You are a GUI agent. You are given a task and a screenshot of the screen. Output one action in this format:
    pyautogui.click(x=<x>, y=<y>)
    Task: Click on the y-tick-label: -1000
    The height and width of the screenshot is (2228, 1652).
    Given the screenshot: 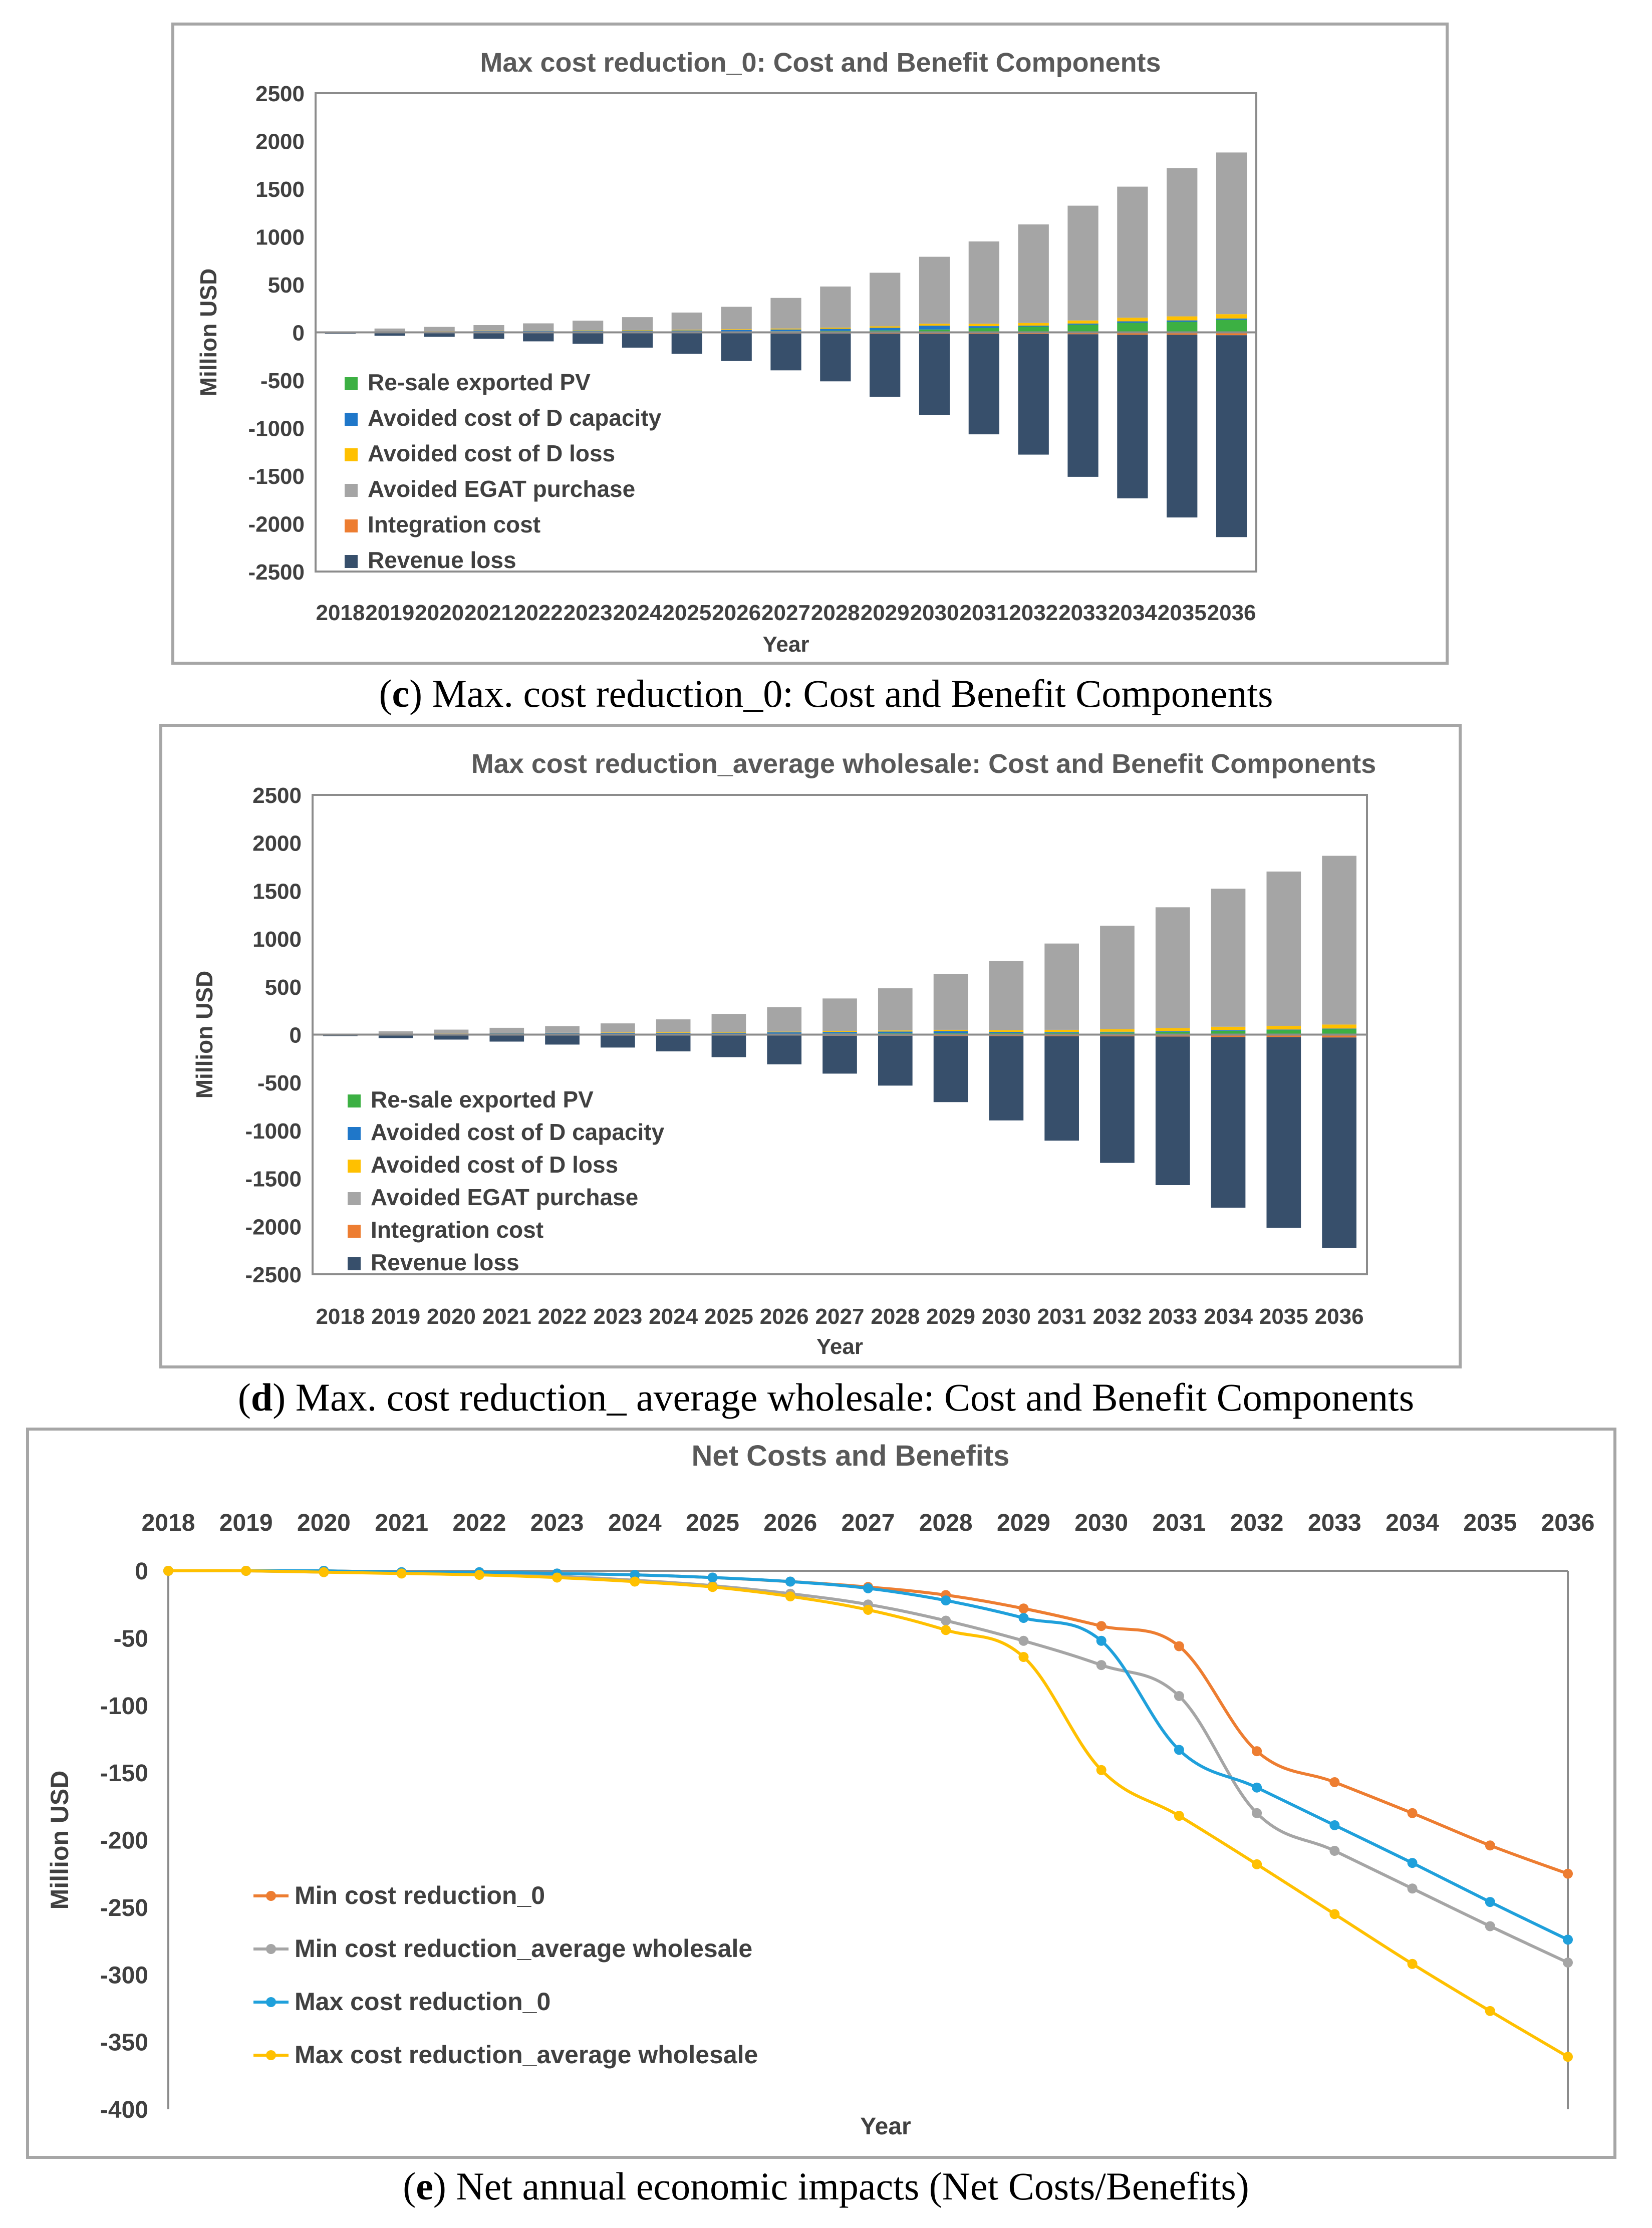 What is the action you would take?
    pyautogui.click(x=273, y=1131)
    